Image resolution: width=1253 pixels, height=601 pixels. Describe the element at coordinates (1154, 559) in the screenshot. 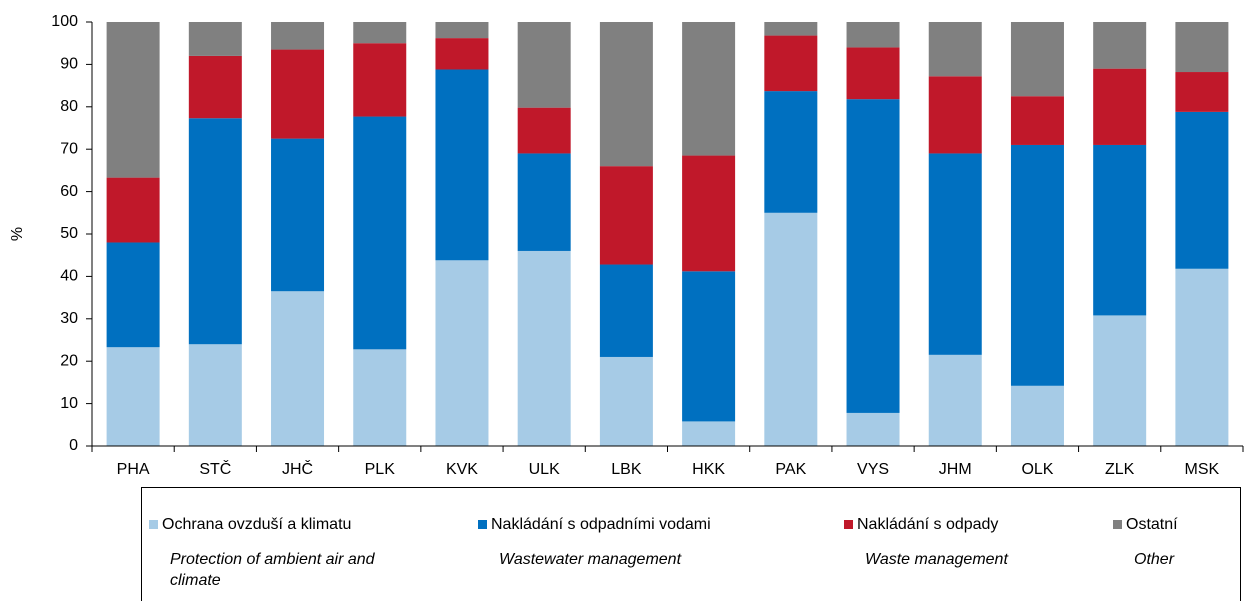

I see `legend-subtitle: Other` at that location.